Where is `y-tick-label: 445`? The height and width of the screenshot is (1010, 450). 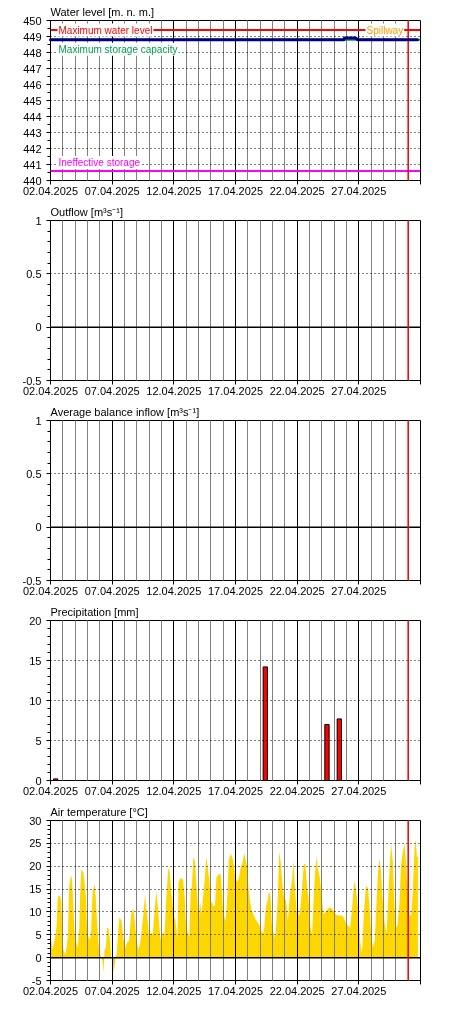 y-tick-label: 445 is located at coordinates (32, 100).